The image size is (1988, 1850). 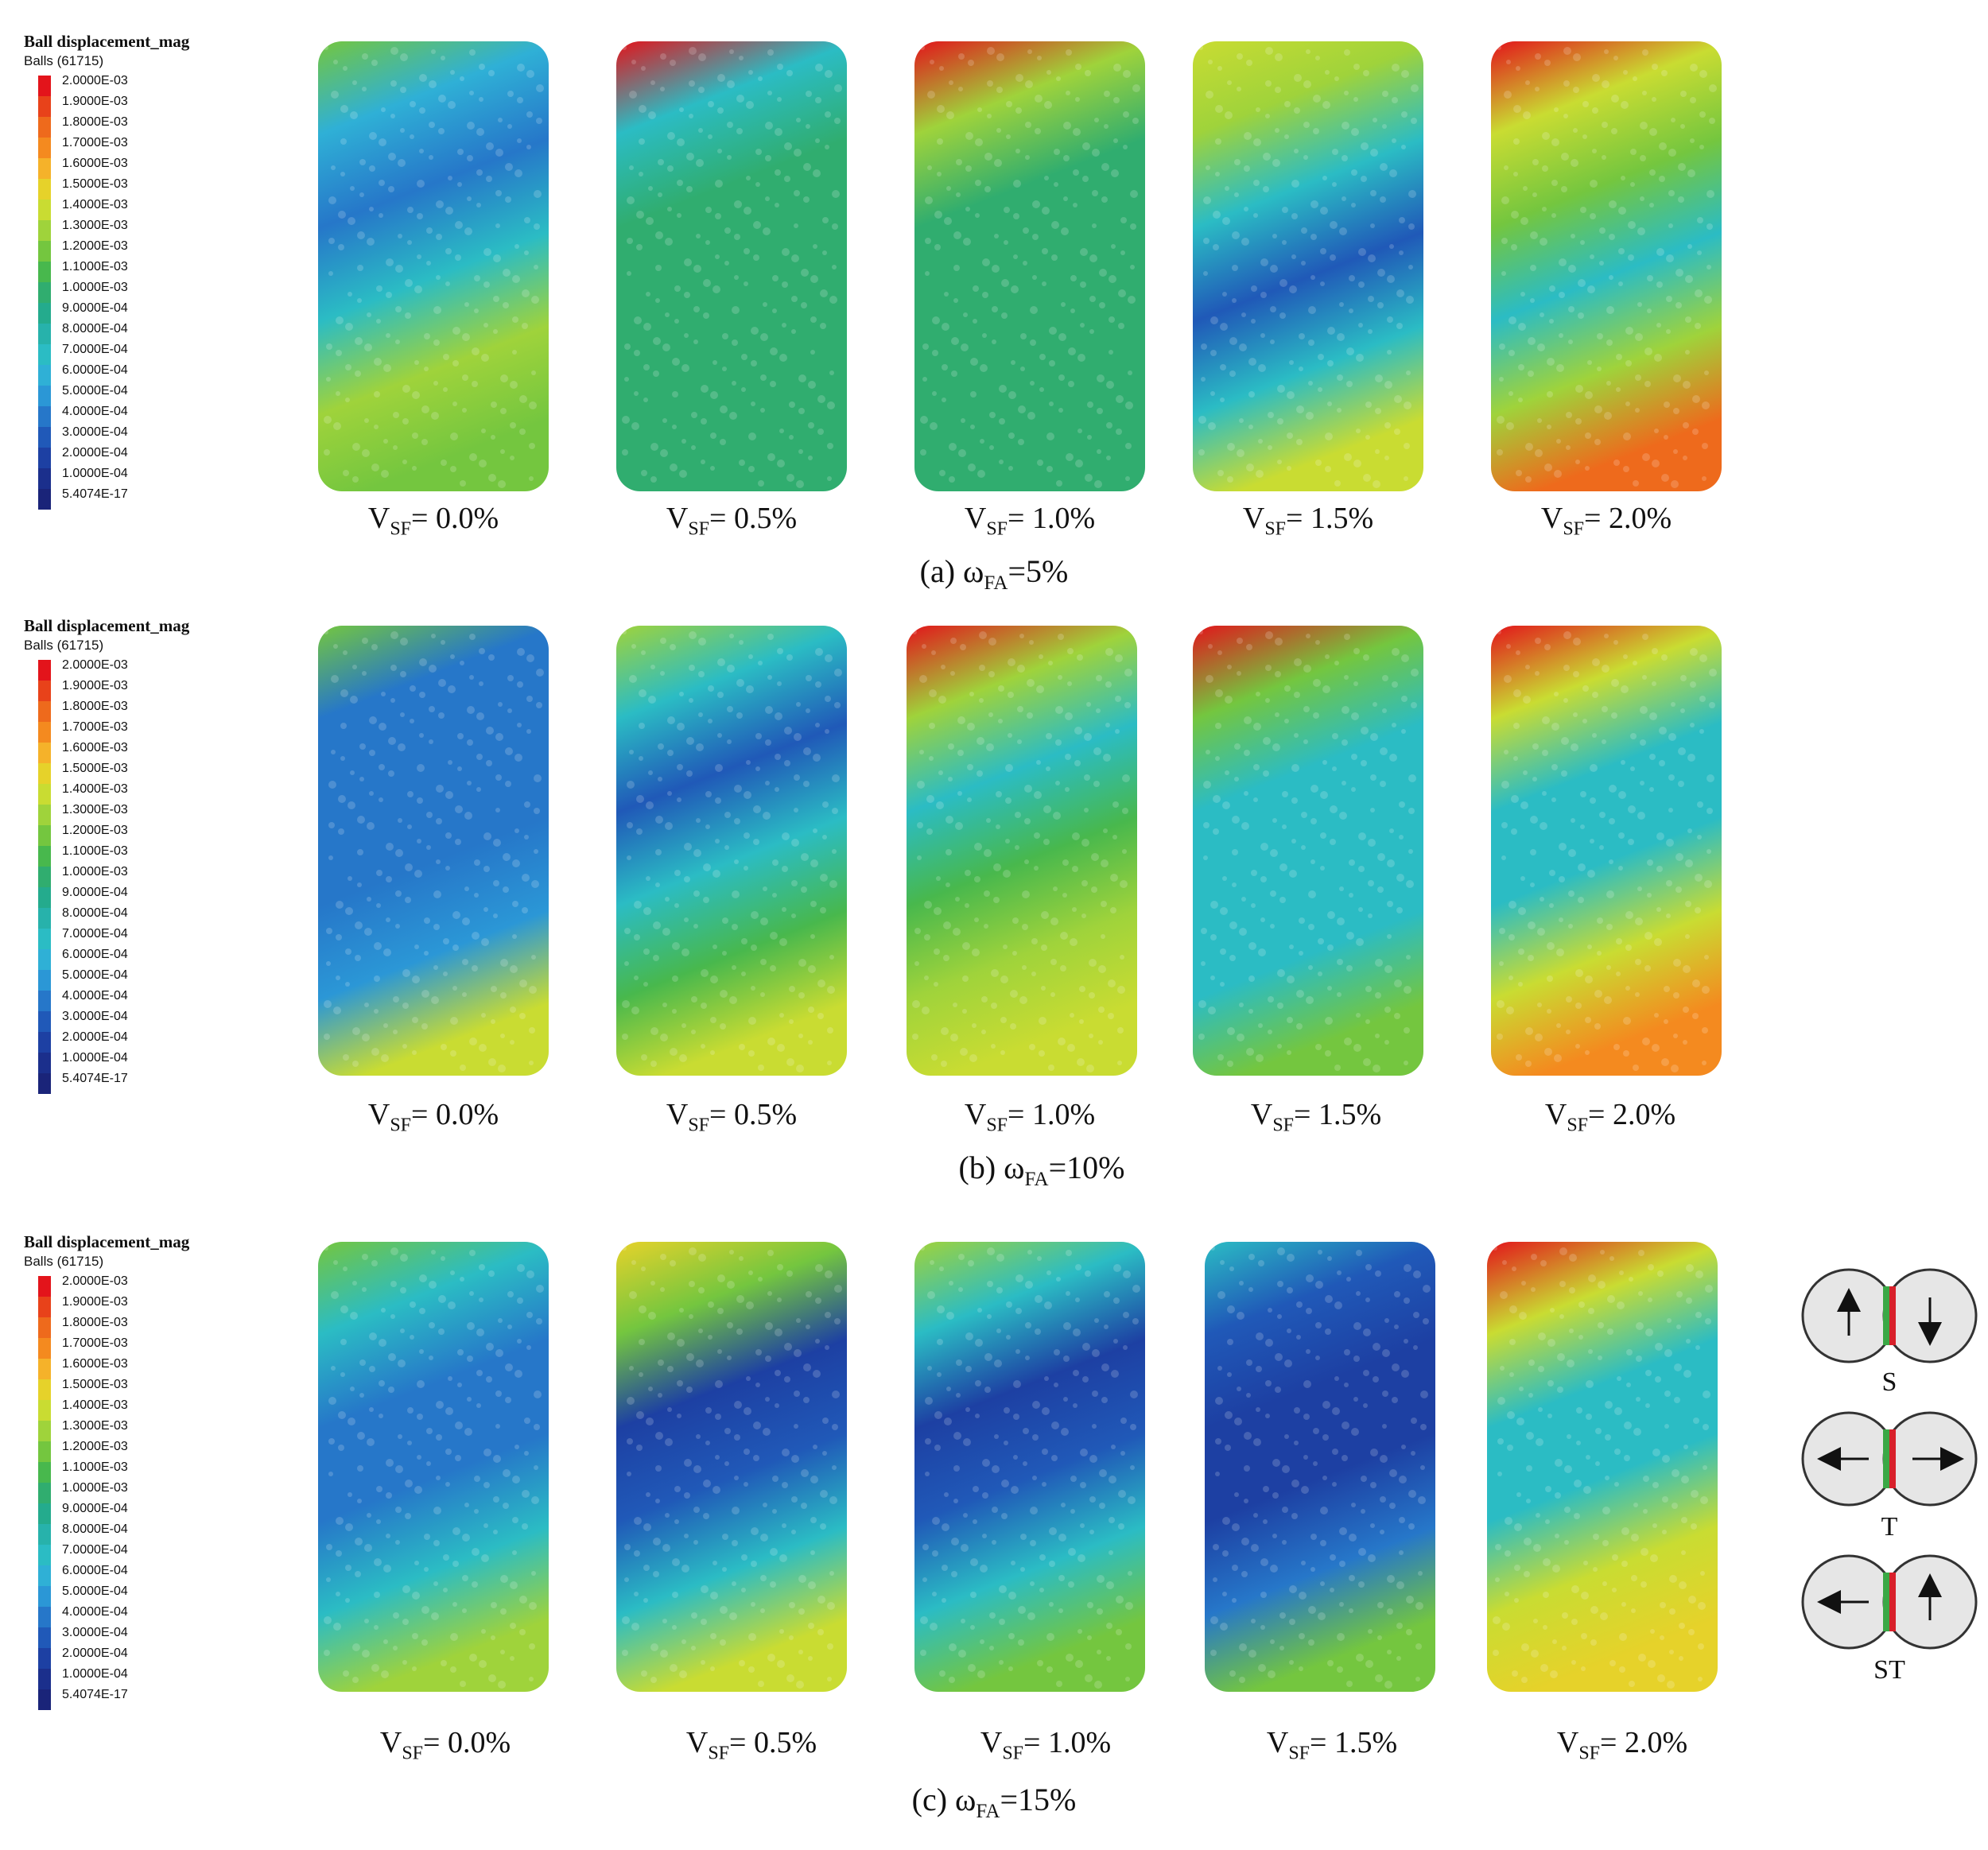 I want to click on schematic-label-t: T, so click(x=1889, y=1527).